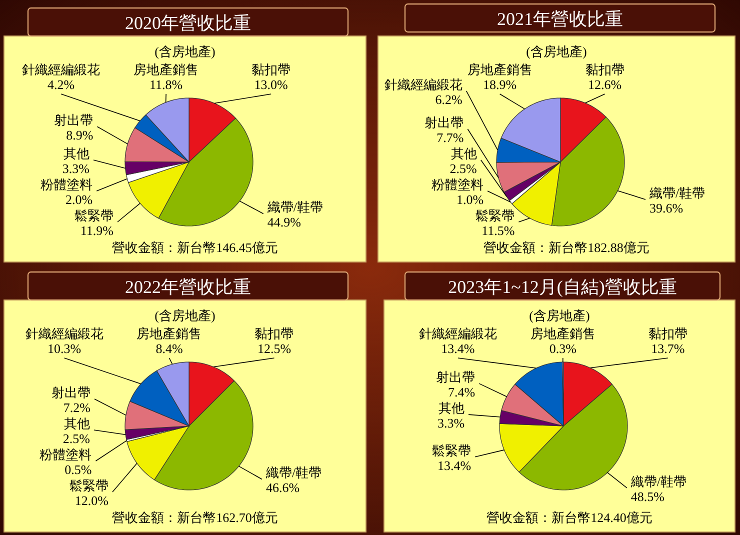 This screenshot has height=535, width=740. Describe the element at coordinates (470, 199) in the screenshot. I see `value: 1.0%` at that location.